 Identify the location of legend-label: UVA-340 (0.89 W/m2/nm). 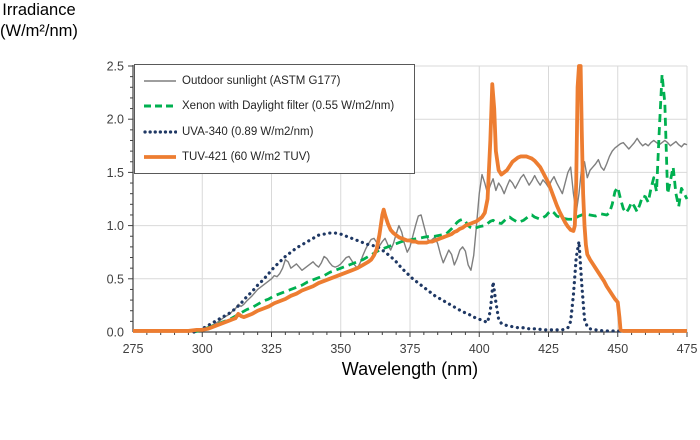
(248, 131).